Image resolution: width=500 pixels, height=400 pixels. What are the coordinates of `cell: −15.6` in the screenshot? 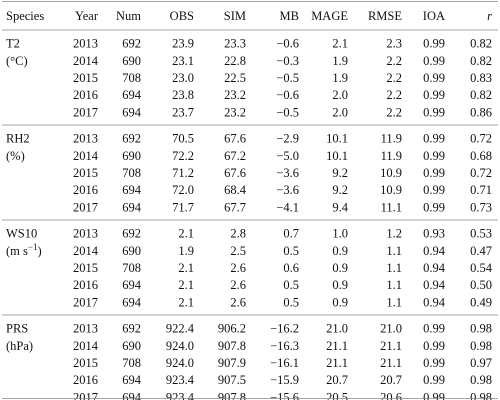 It's located at (284, 395).